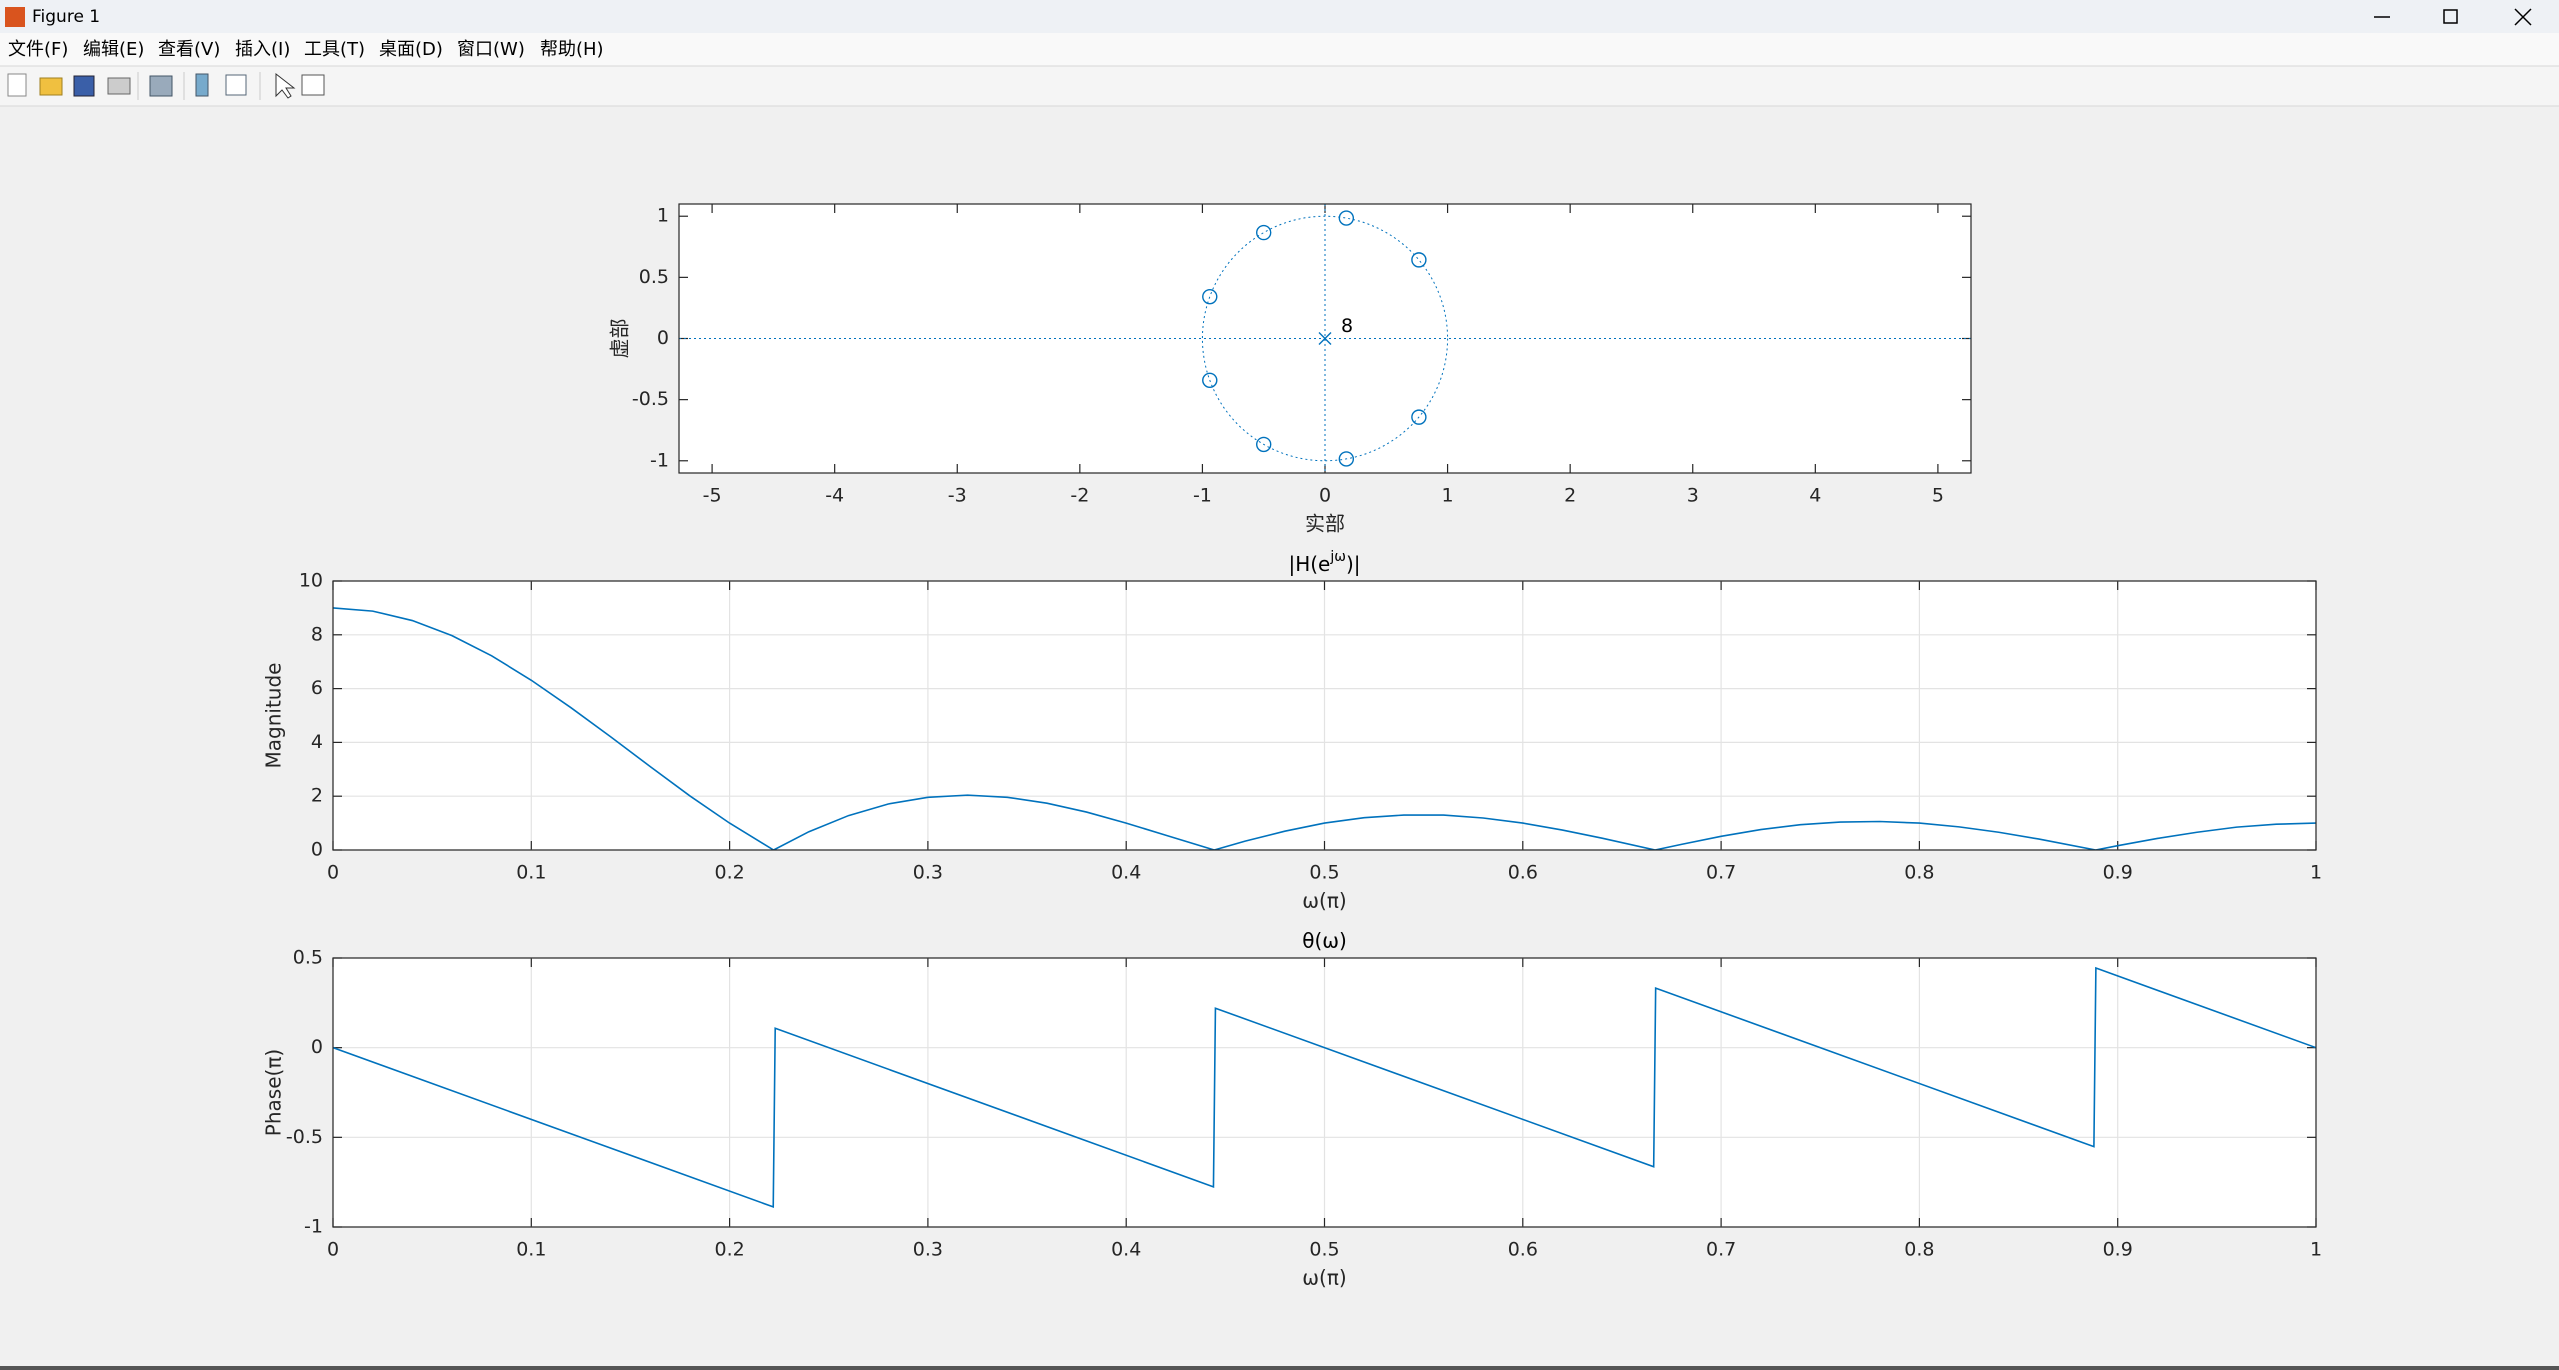  What do you see at coordinates (1279, 86) in the screenshot?
I see `toolbar` at bounding box center [1279, 86].